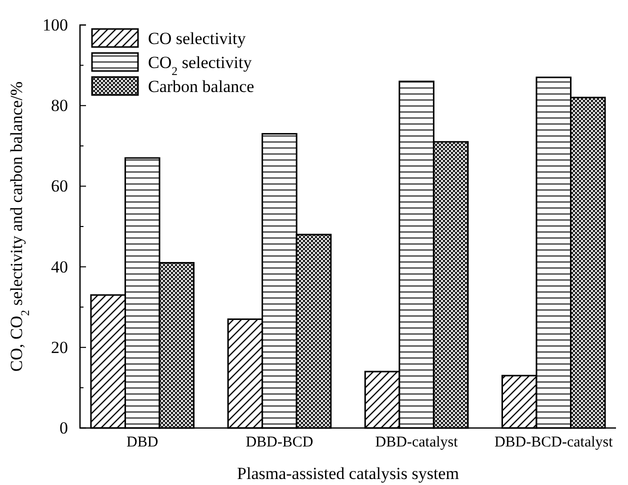  Describe the element at coordinates (59, 347) in the screenshot. I see `y-tick-label: 20` at that location.